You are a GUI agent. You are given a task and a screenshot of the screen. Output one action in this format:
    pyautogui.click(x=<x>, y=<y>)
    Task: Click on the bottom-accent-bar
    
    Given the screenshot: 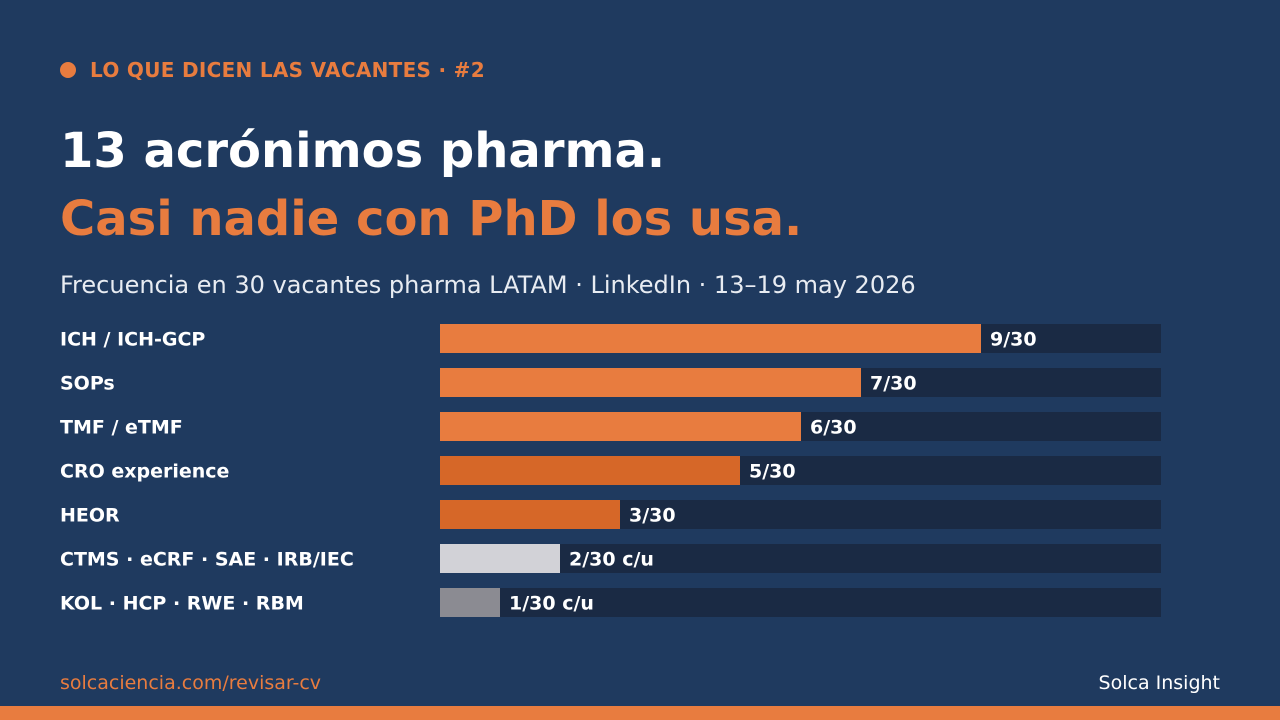 What is the action you would take?
    pyautogui.click(x=640, y=713)
    